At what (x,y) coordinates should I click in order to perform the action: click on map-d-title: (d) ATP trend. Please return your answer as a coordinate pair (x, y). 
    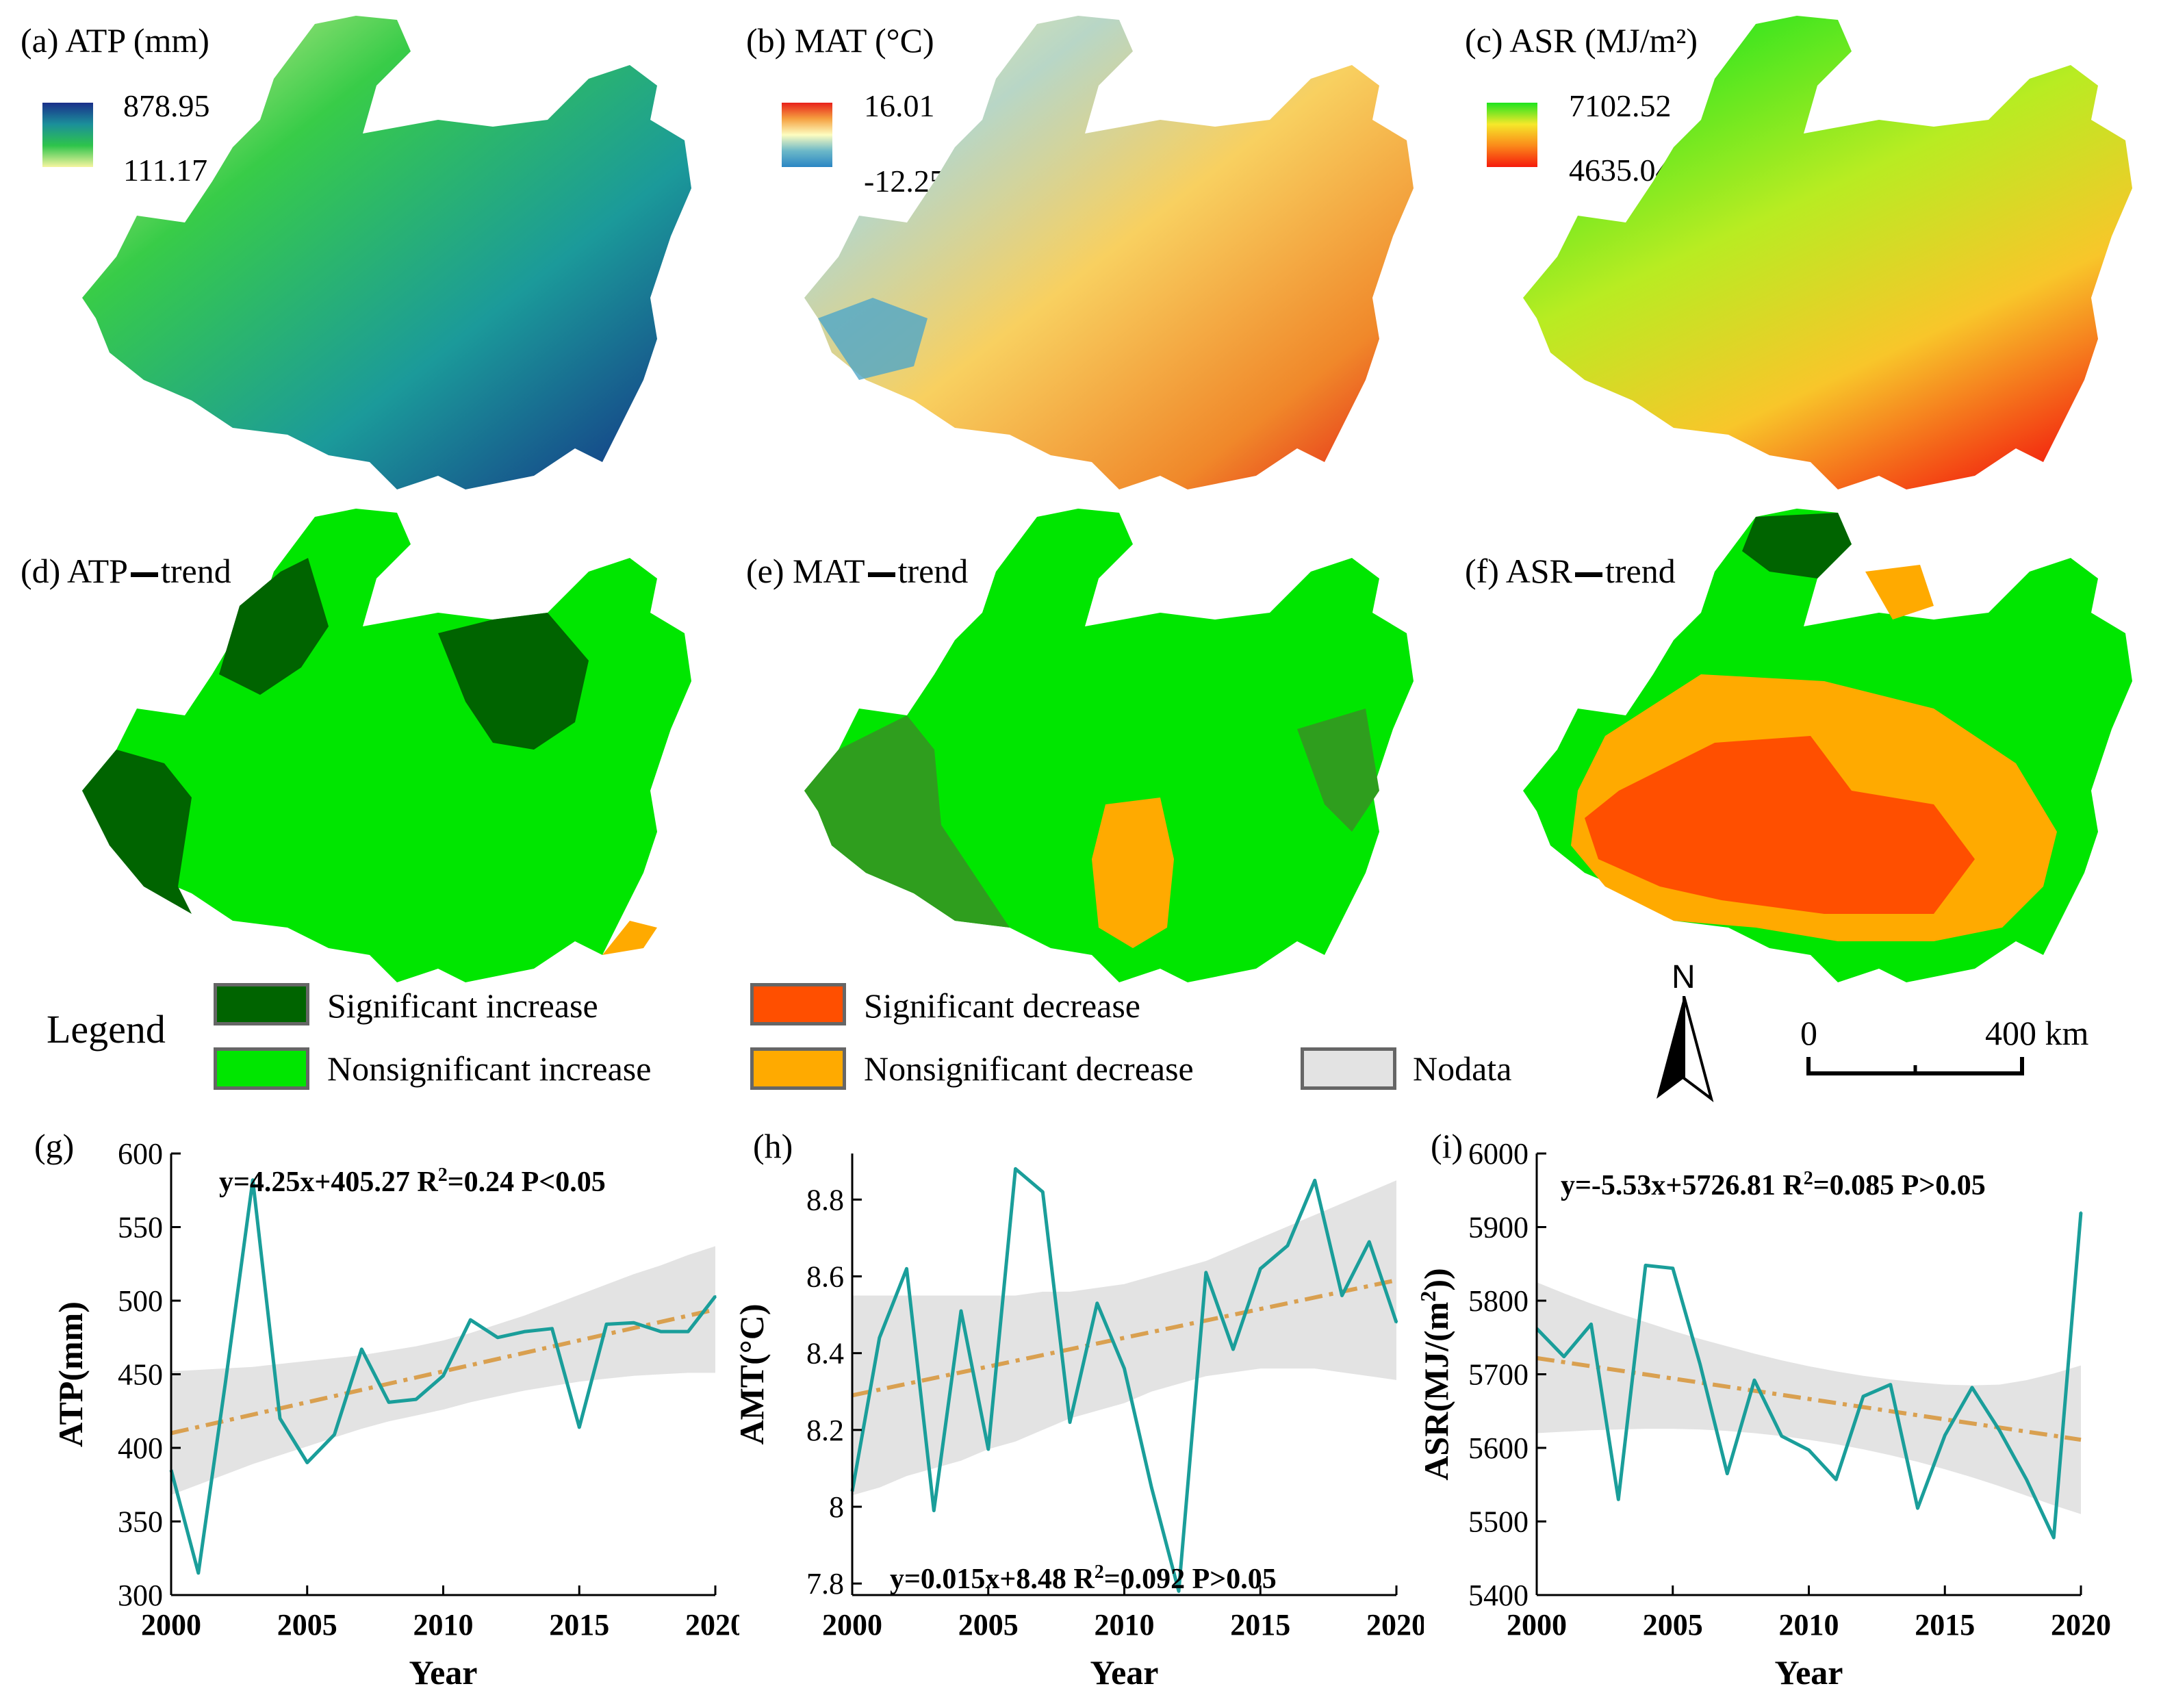
    Looking at the image, I should click on (126, 571).